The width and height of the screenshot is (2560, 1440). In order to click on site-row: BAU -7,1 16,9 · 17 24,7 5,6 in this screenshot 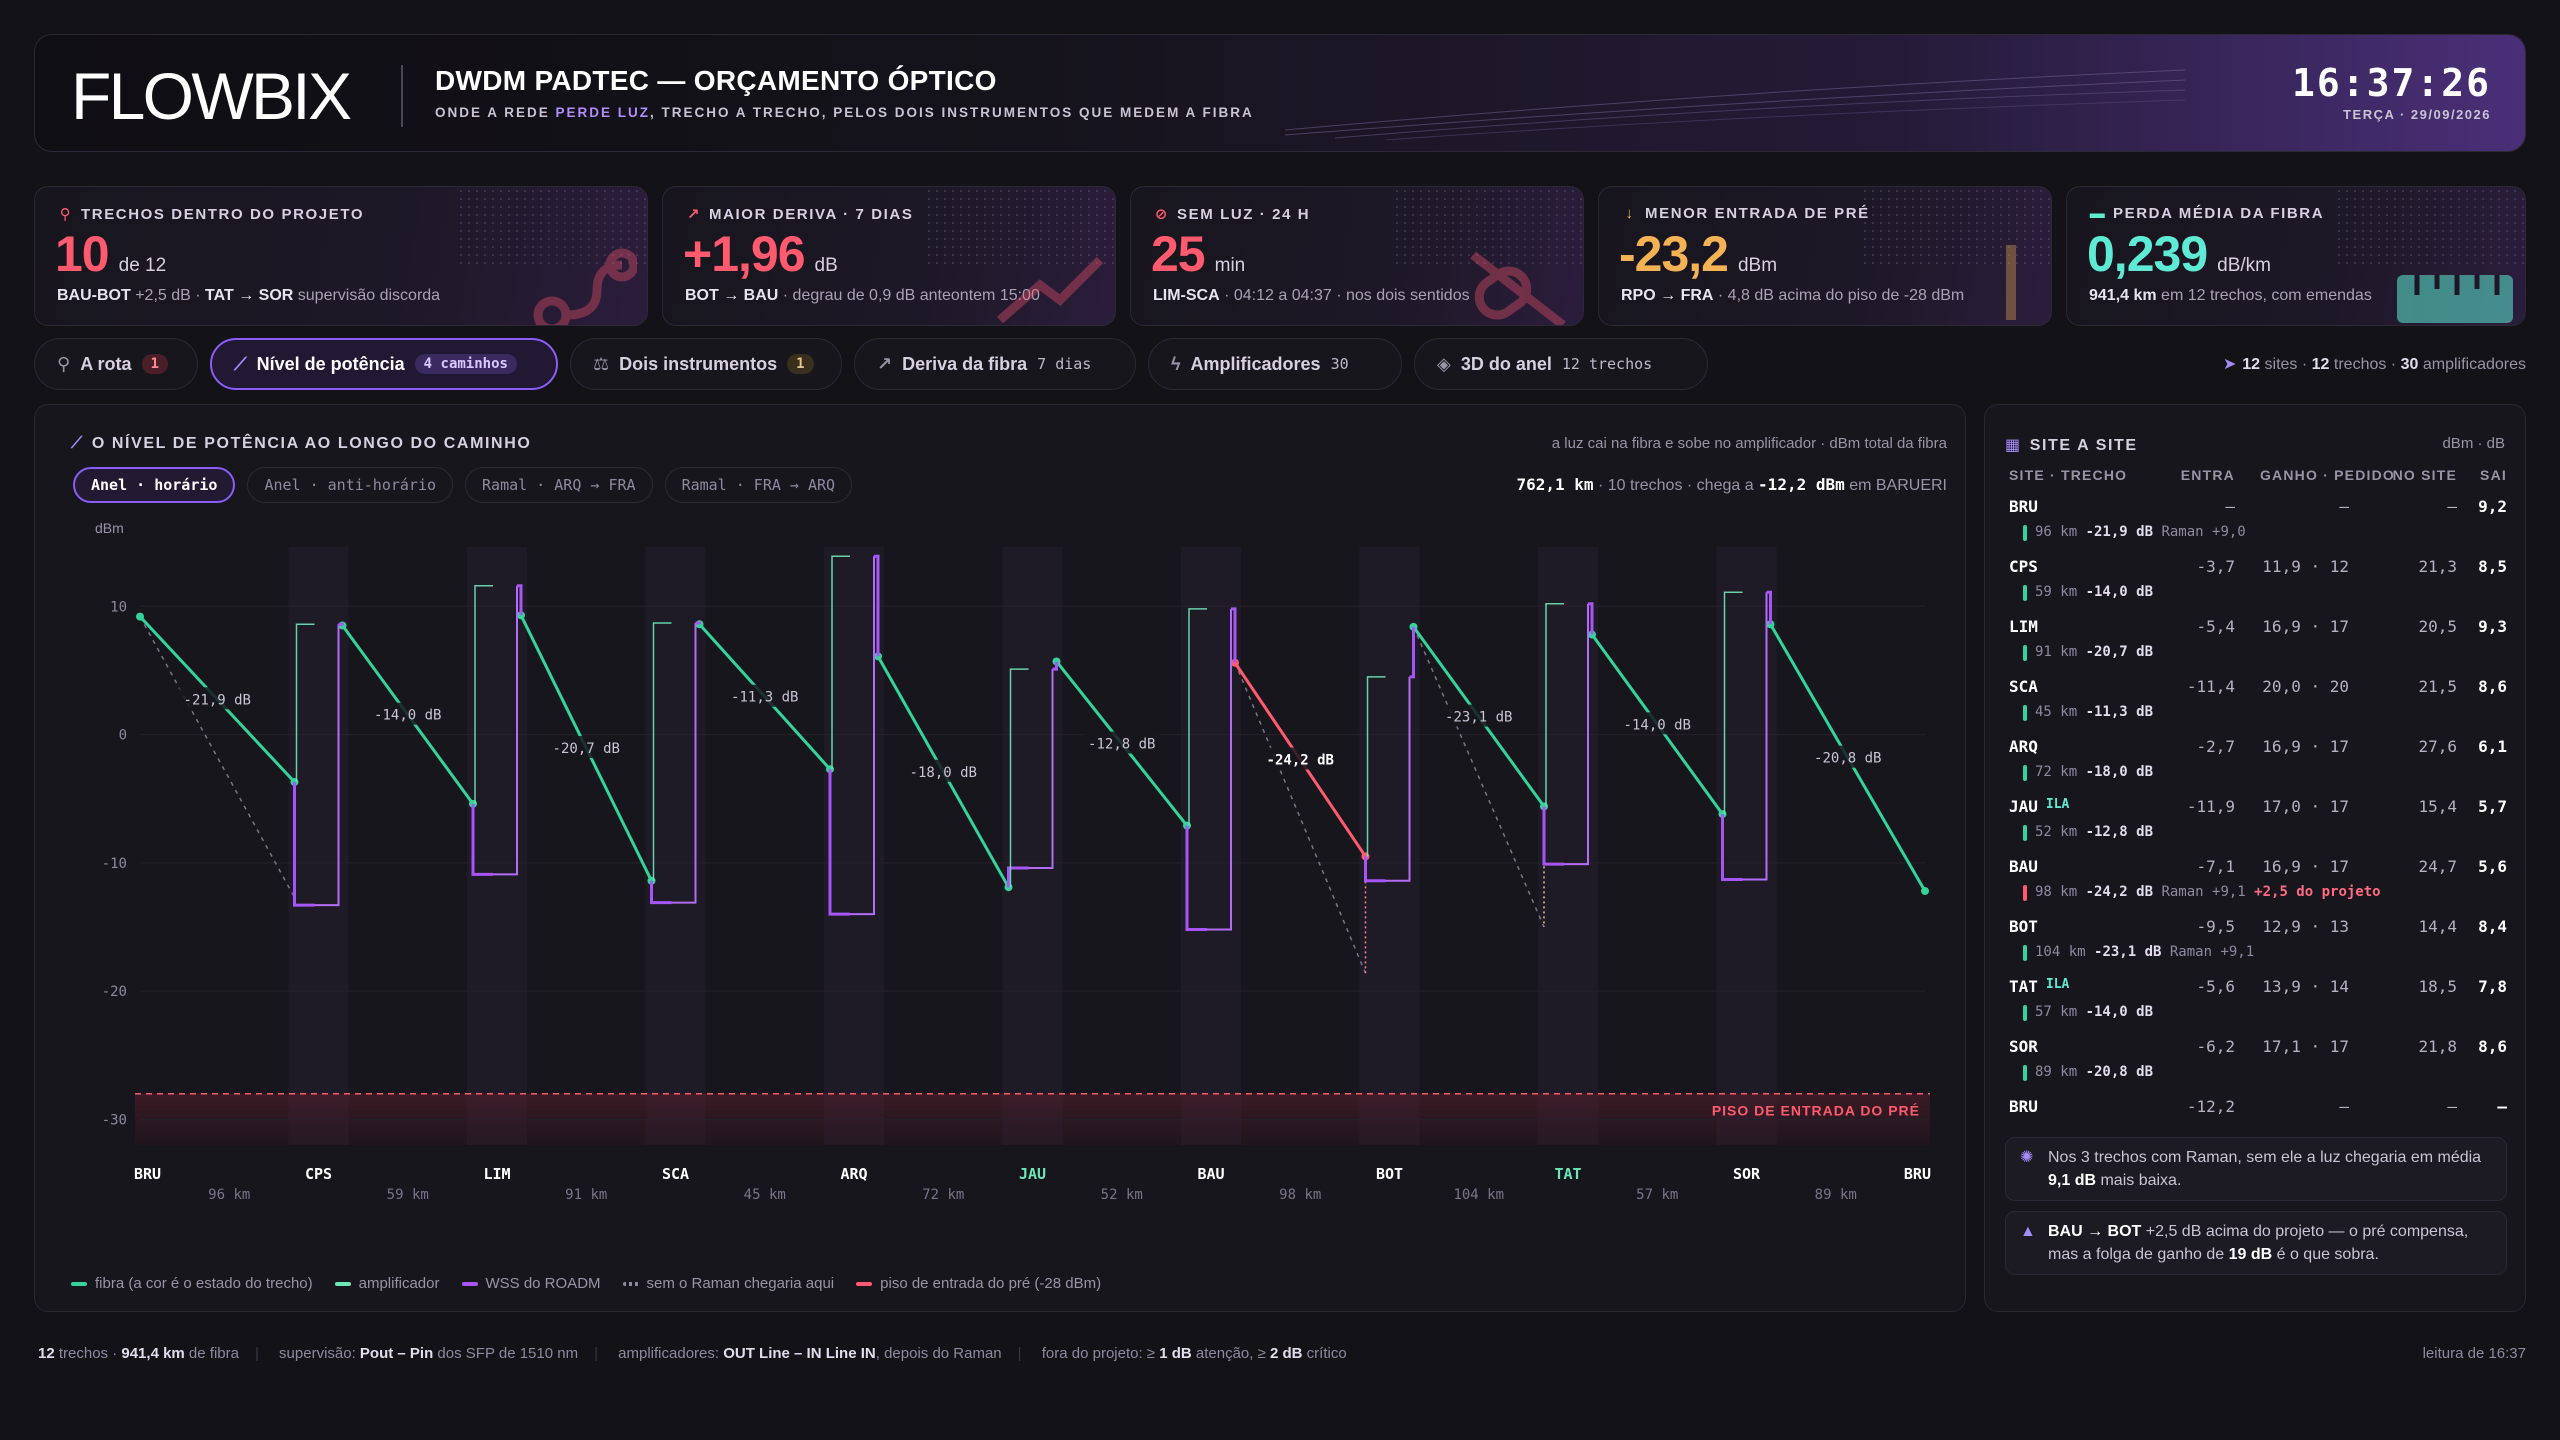, I will do `click(2256, 869)`.